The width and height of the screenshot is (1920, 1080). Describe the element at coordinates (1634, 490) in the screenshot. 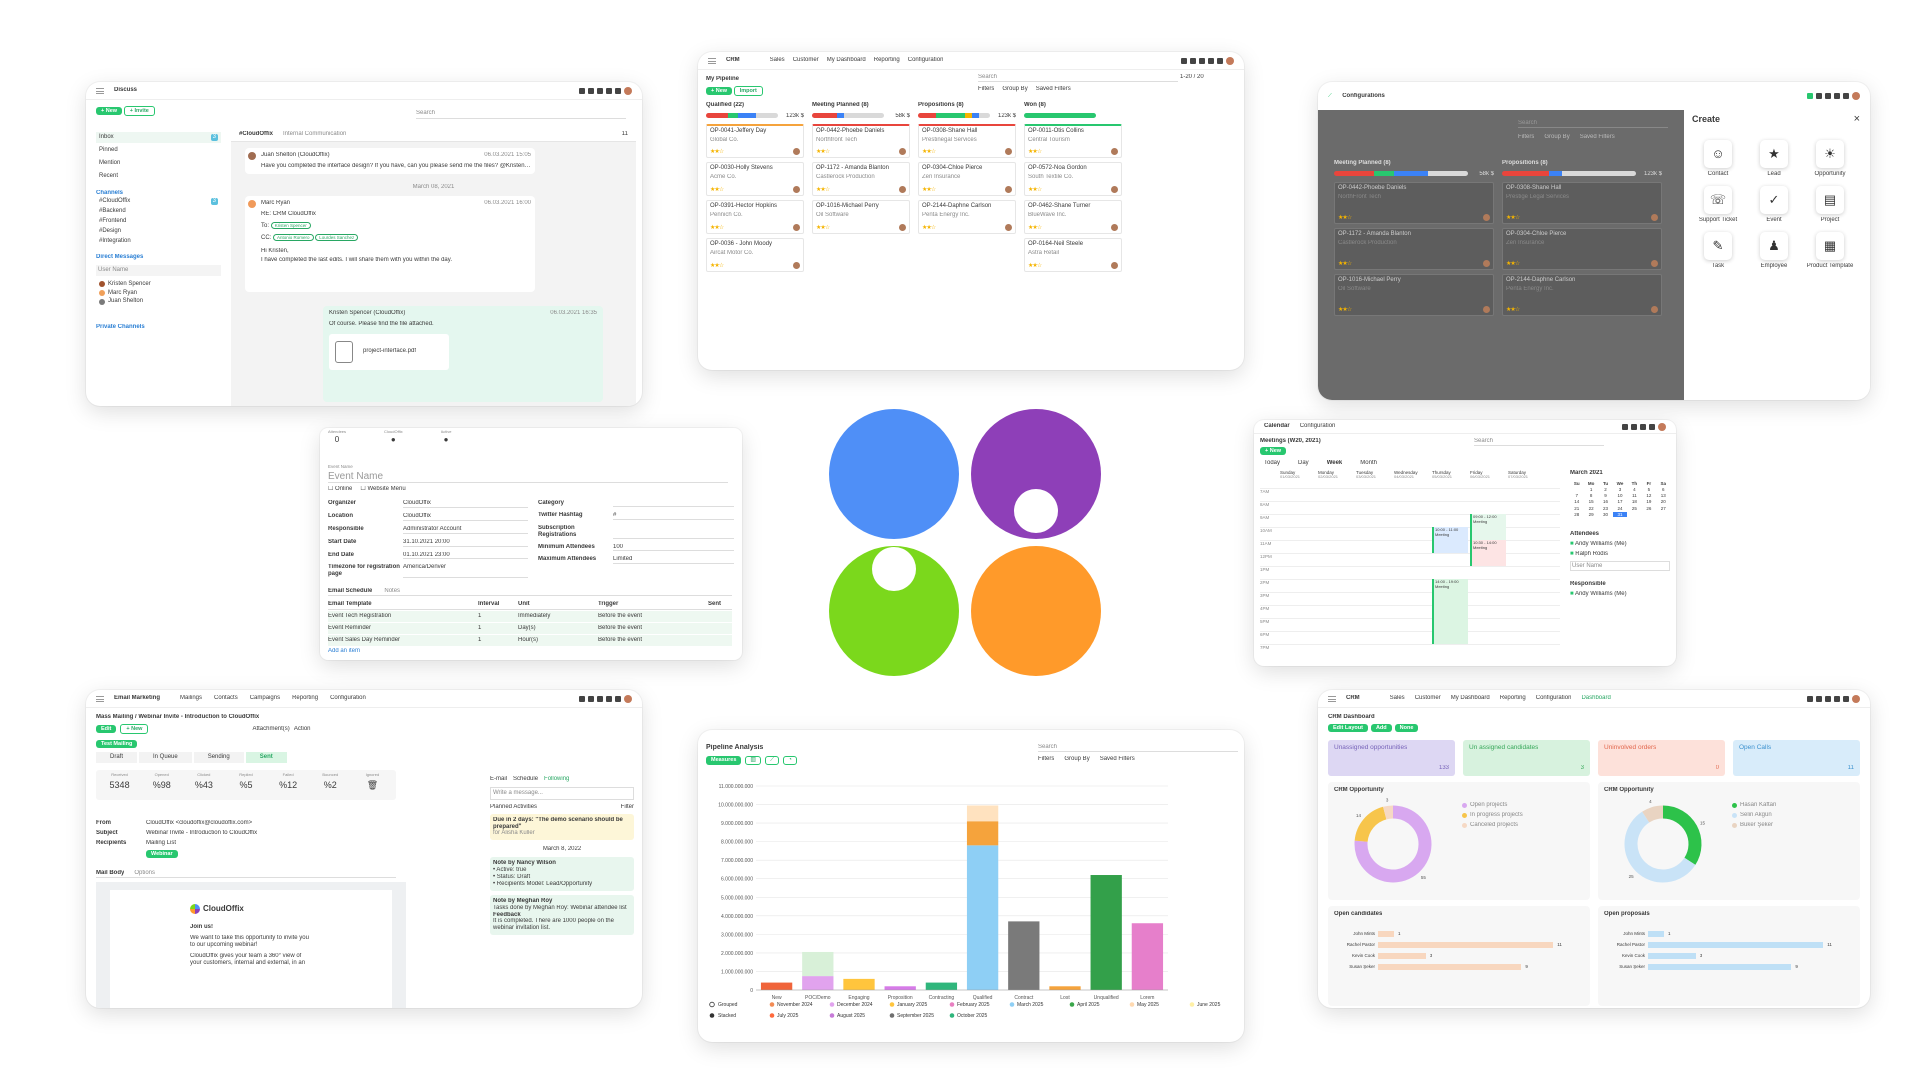

I see `mini-calendar-day: 4` at that location.